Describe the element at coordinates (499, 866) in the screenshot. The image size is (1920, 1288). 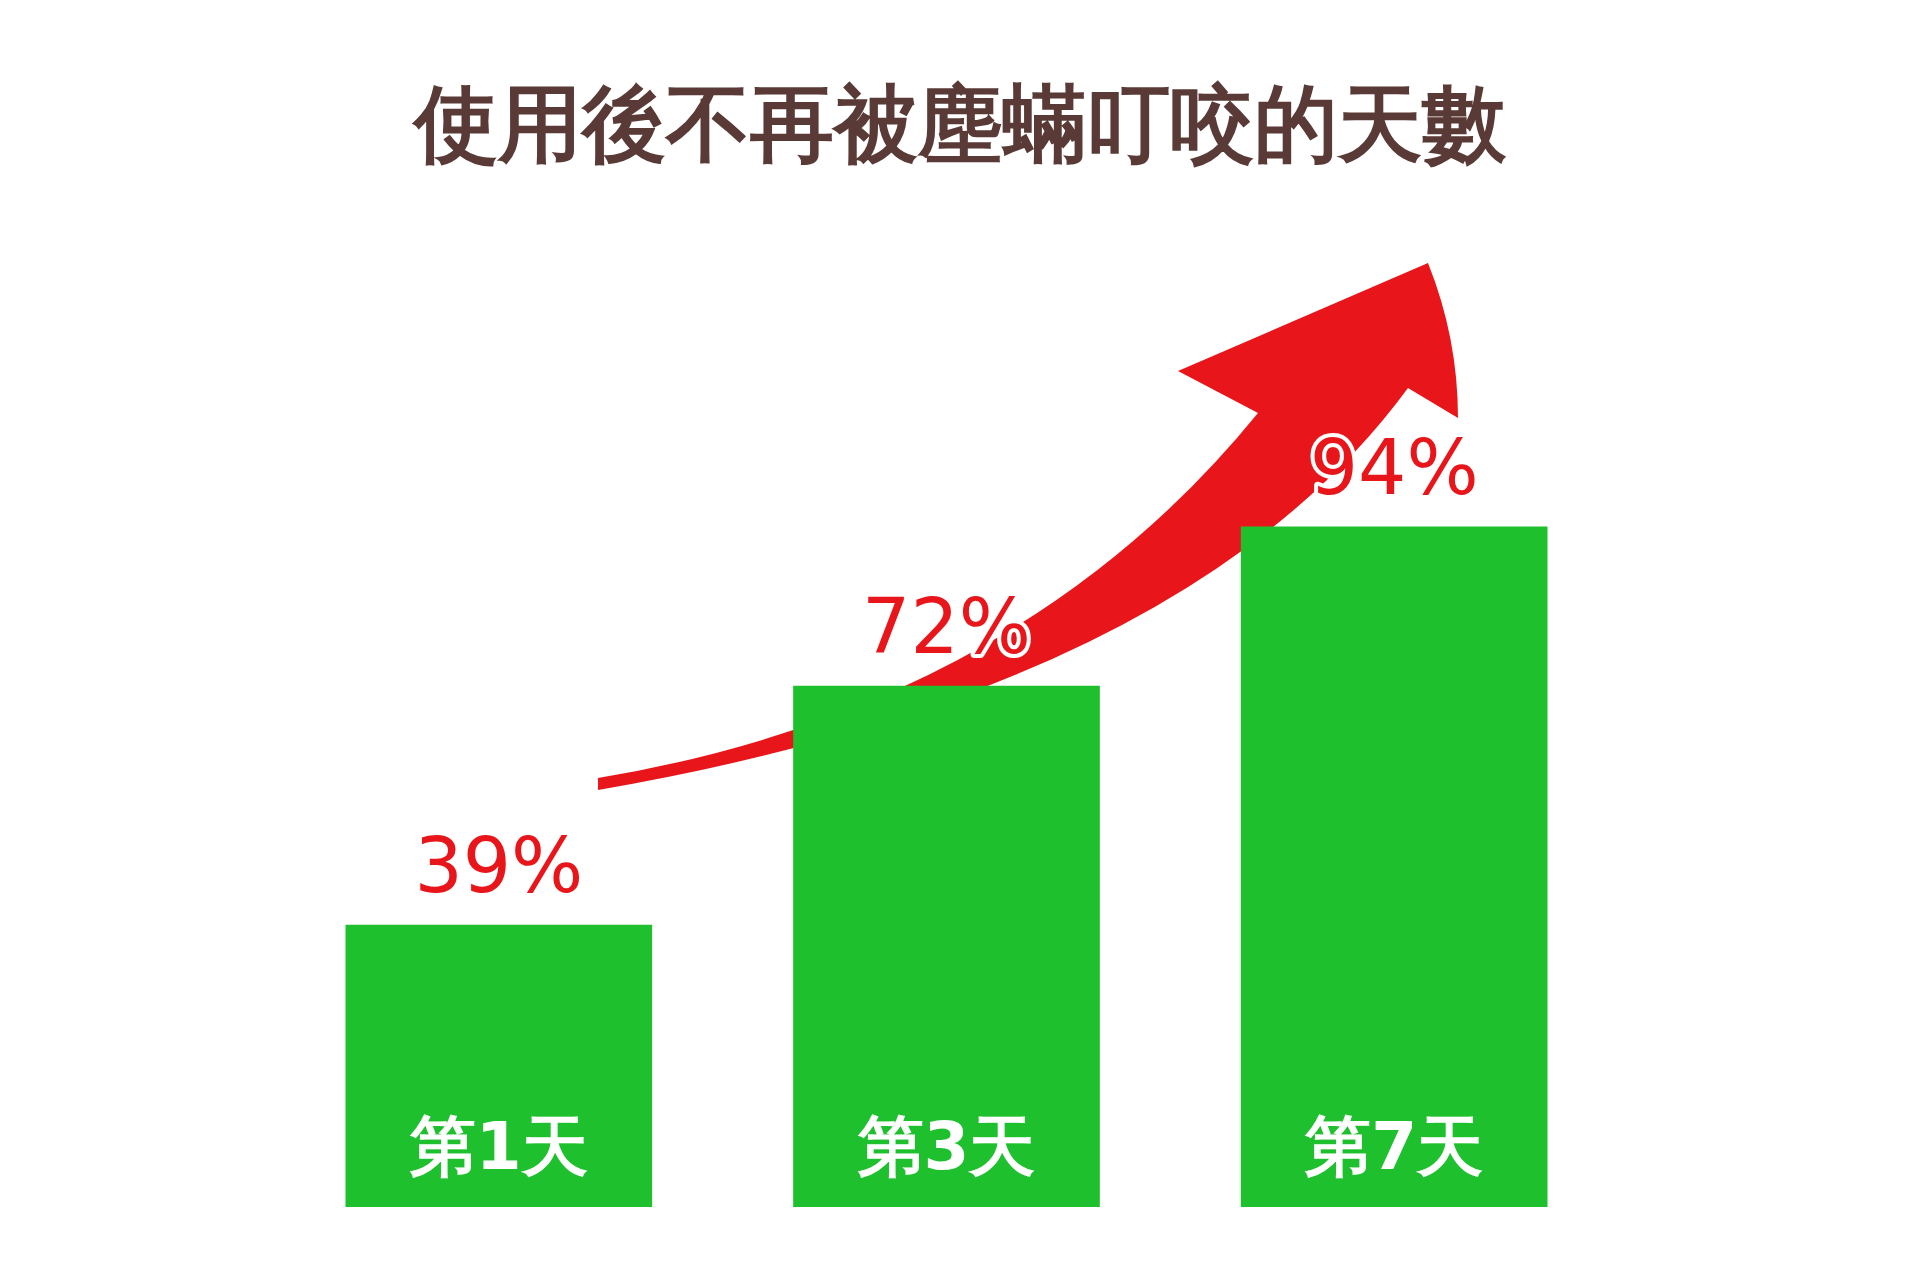
I see `data-label: 39%` at that location.